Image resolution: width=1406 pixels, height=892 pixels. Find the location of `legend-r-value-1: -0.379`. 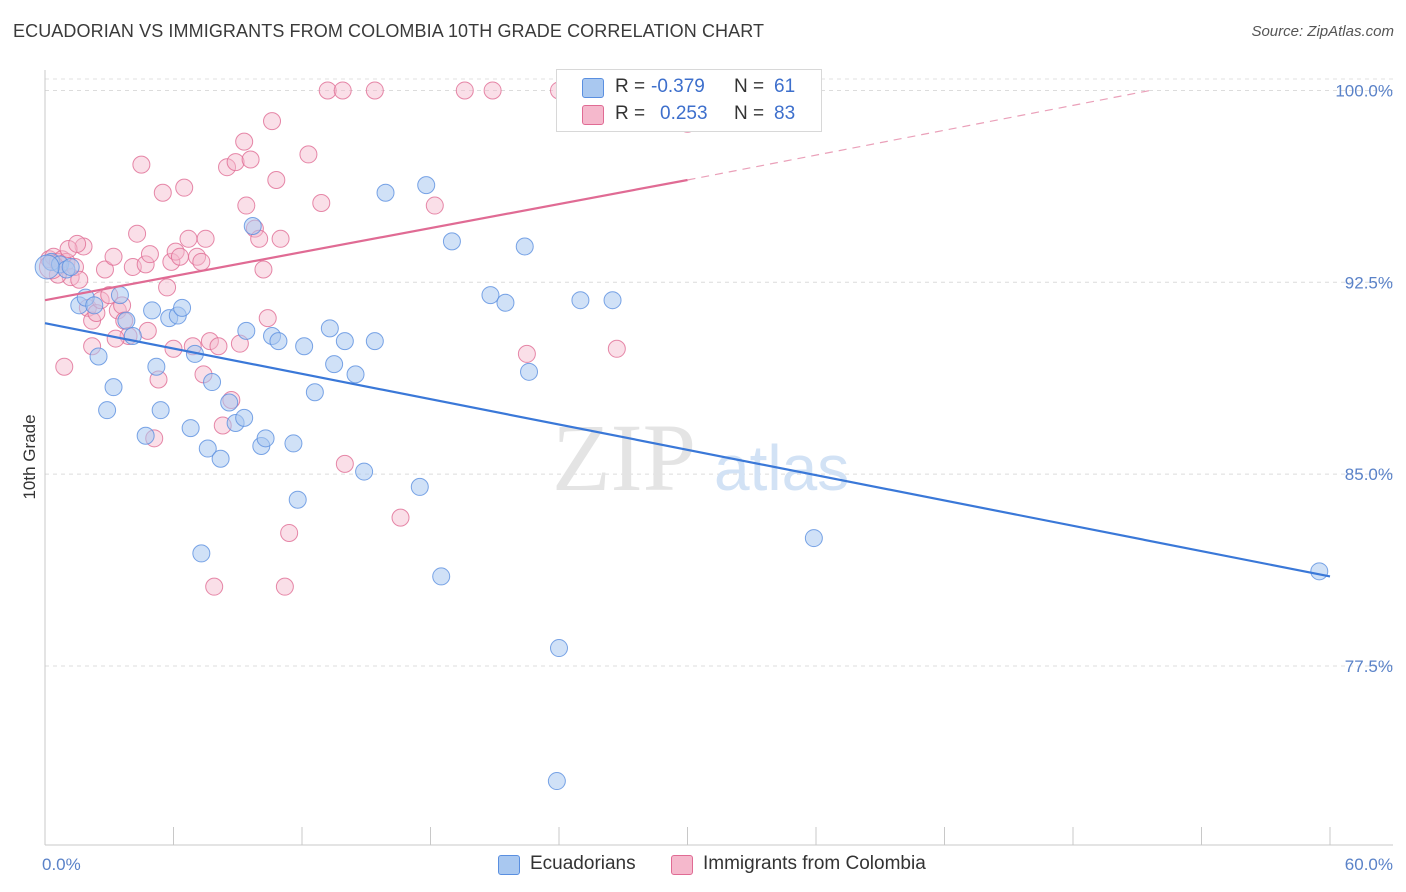

legend-r-value-1: -0.379 is located at coordinates (678, 86).